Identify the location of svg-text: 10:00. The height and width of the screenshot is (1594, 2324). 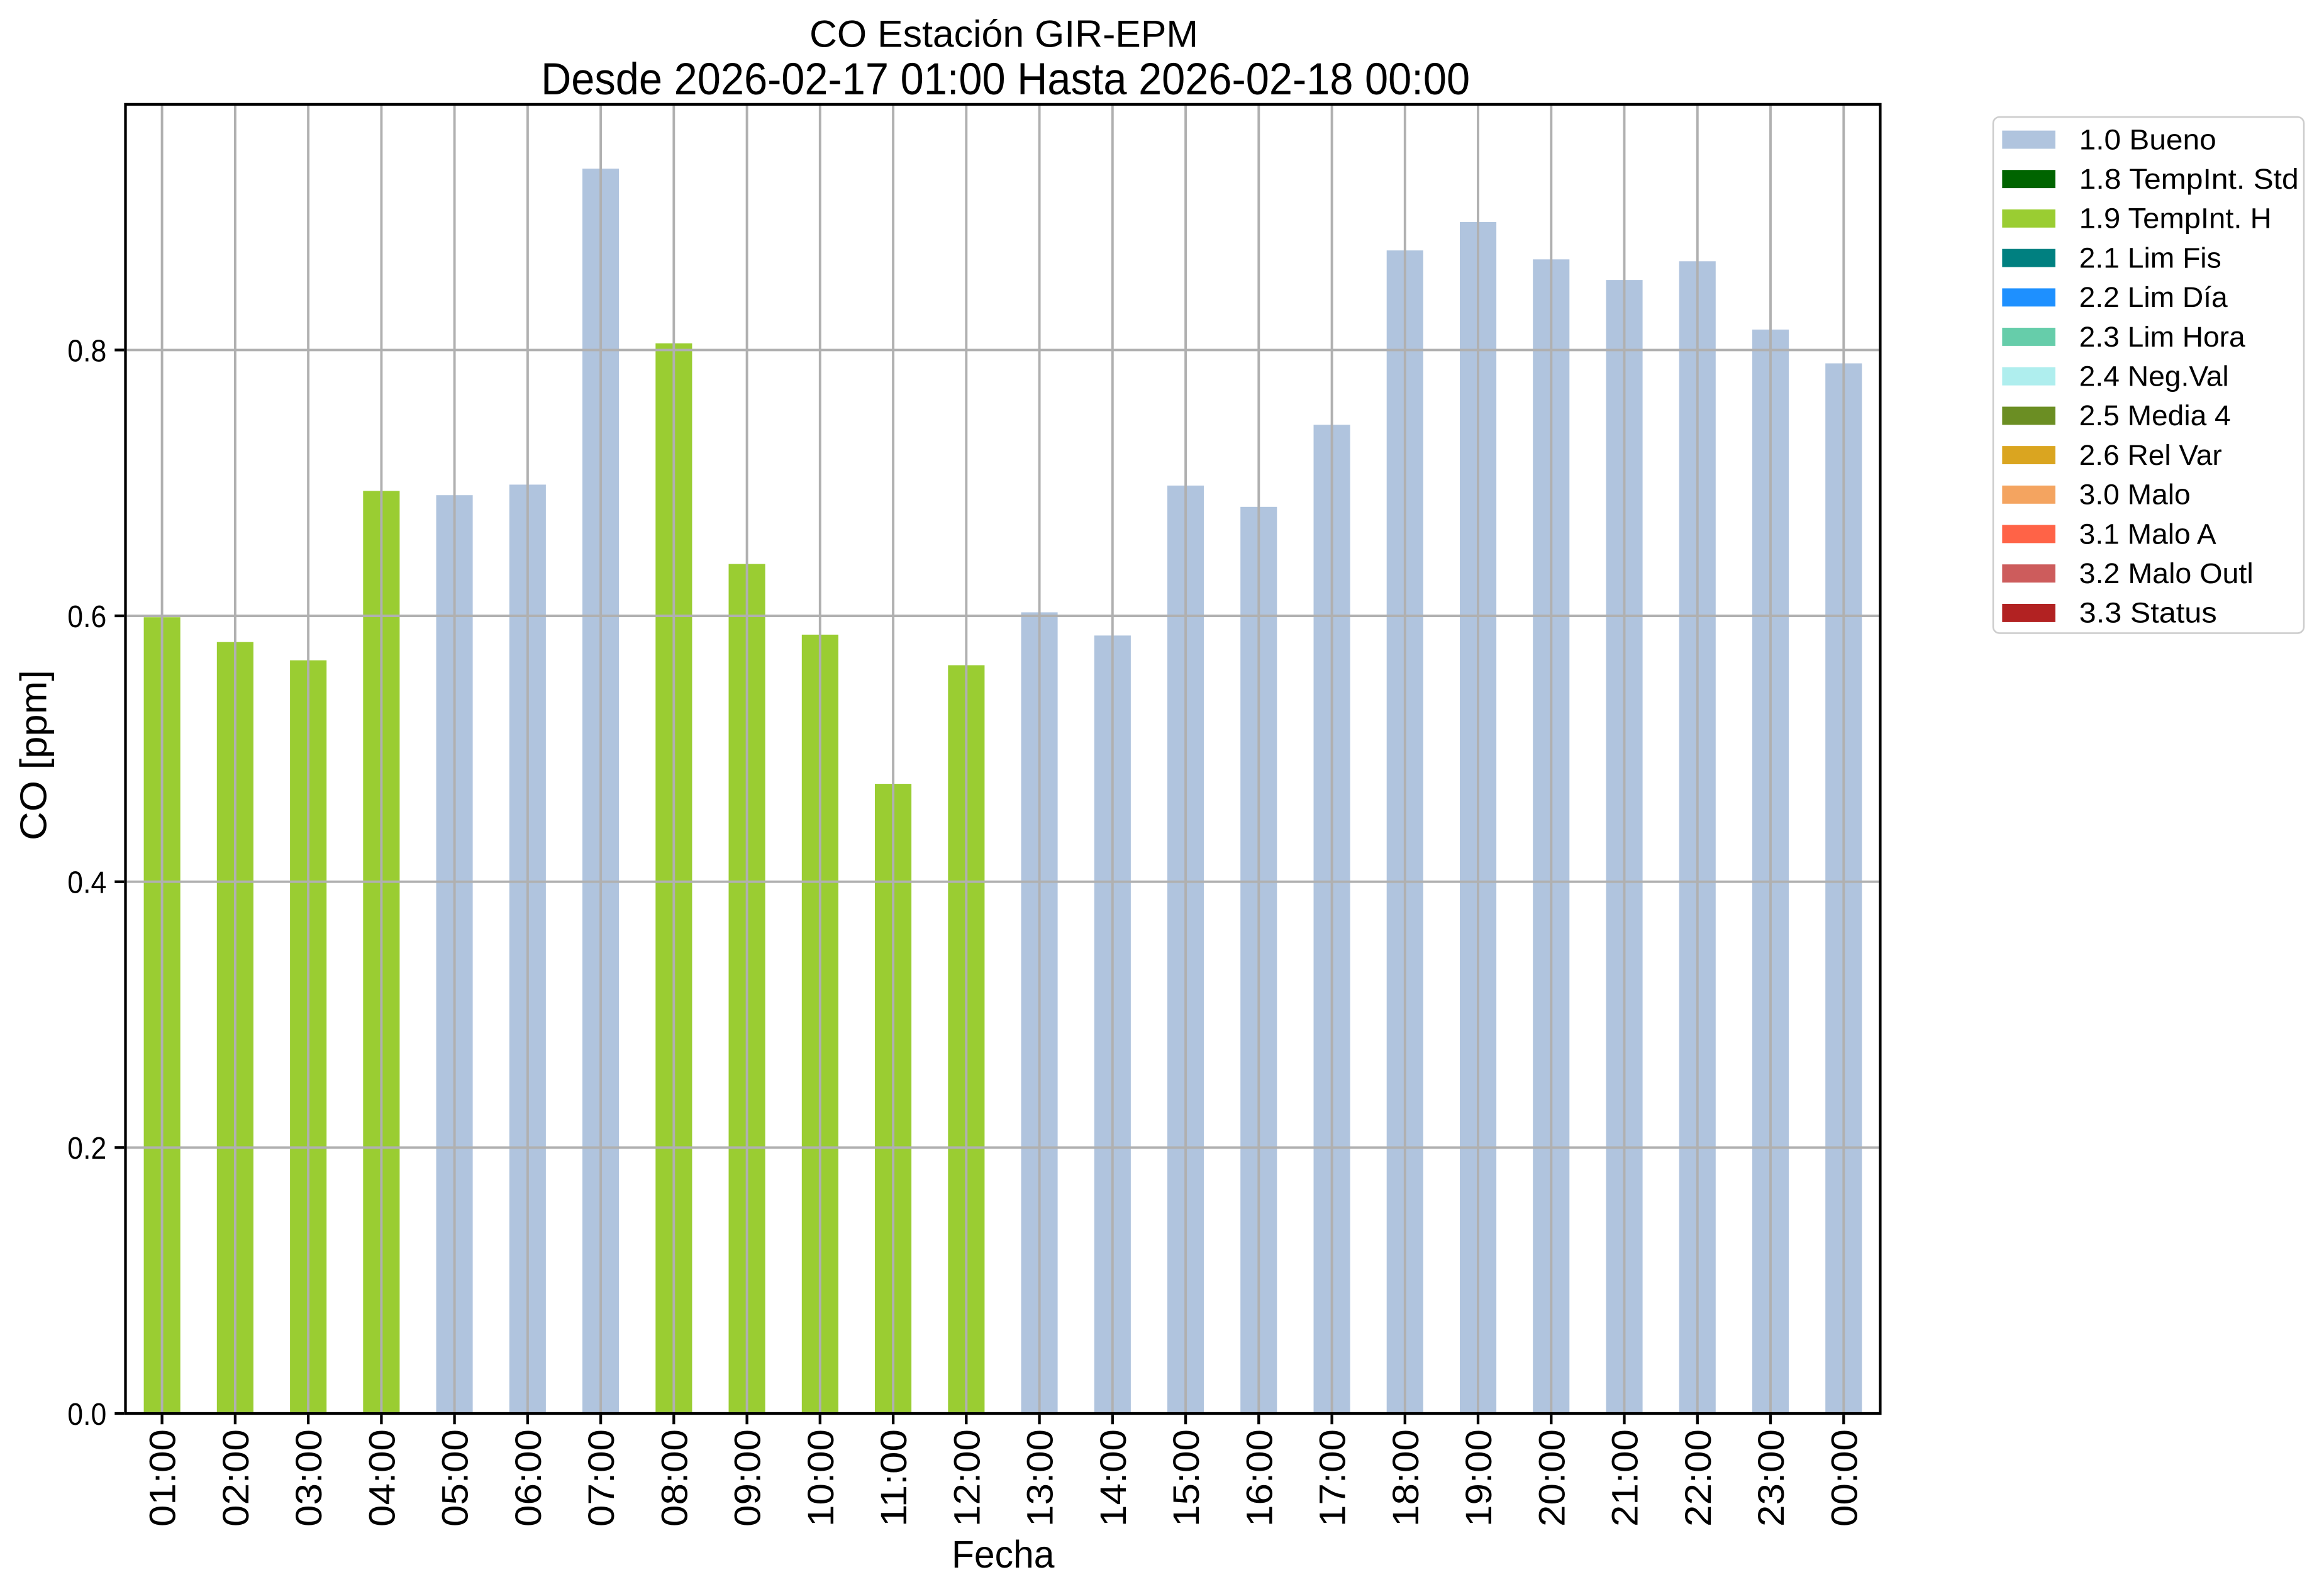
(822, 1478).